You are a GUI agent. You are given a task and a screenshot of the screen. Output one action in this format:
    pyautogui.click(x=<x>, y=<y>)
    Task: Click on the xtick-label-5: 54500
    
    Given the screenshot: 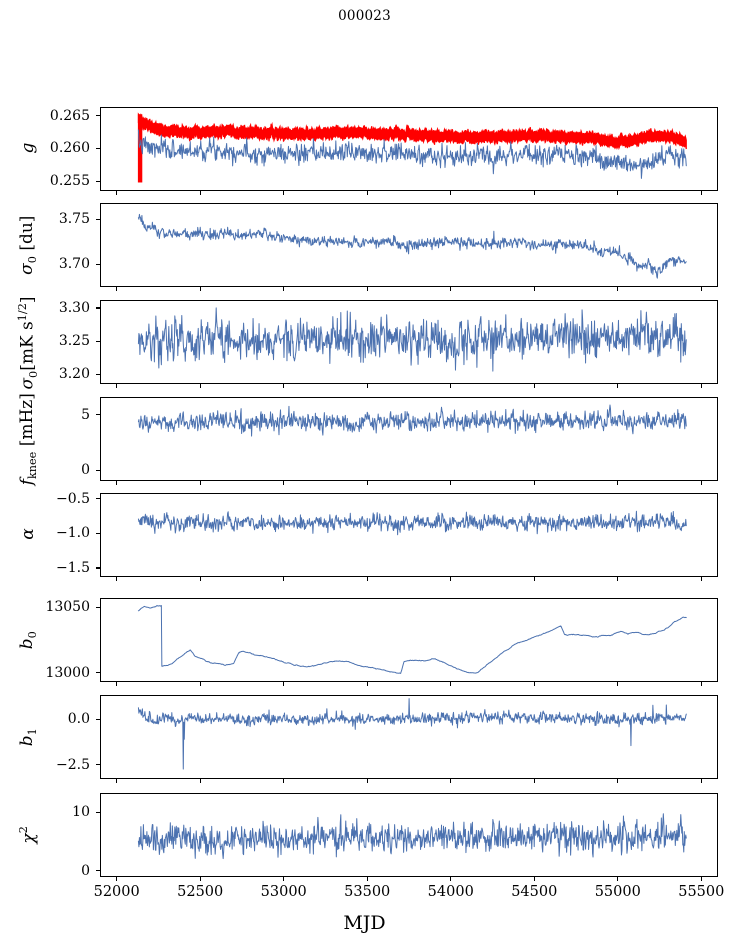 What is the action you would take?
    pyautogui.click(x=534, y=892)
    